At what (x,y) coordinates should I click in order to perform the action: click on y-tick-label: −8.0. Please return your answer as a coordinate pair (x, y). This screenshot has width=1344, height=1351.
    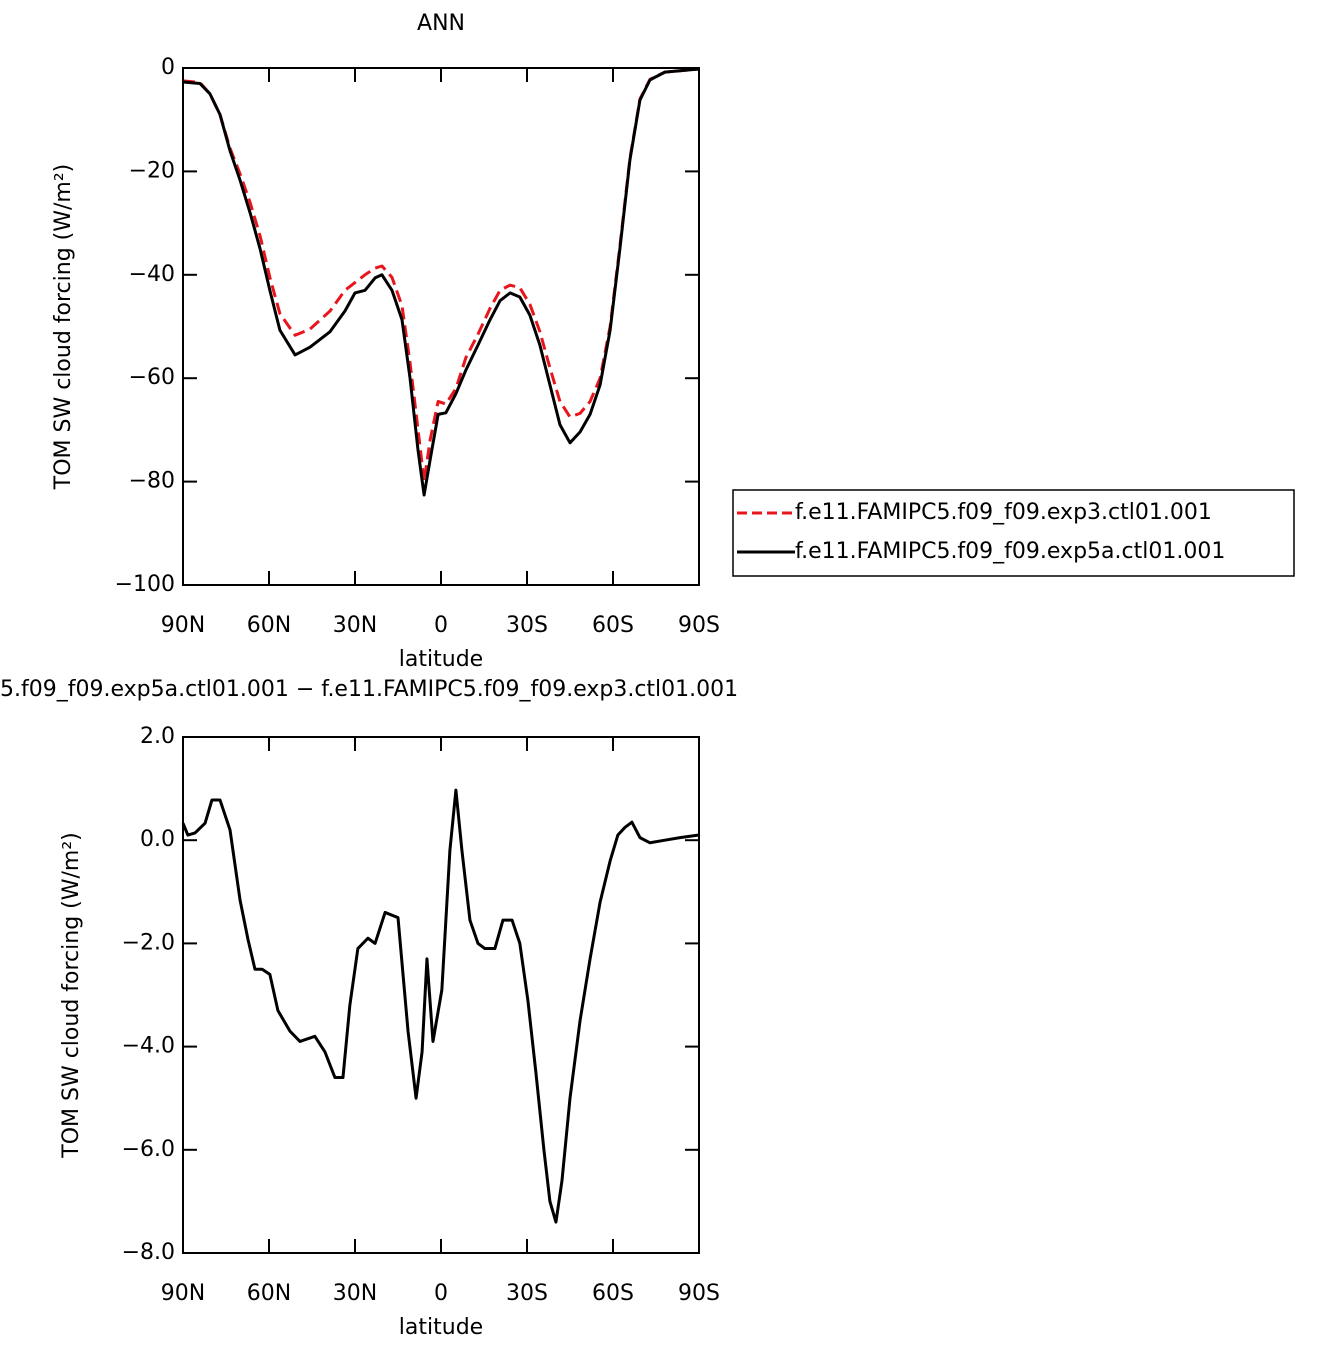
    Looking at the image, I should click on (148, 1252).